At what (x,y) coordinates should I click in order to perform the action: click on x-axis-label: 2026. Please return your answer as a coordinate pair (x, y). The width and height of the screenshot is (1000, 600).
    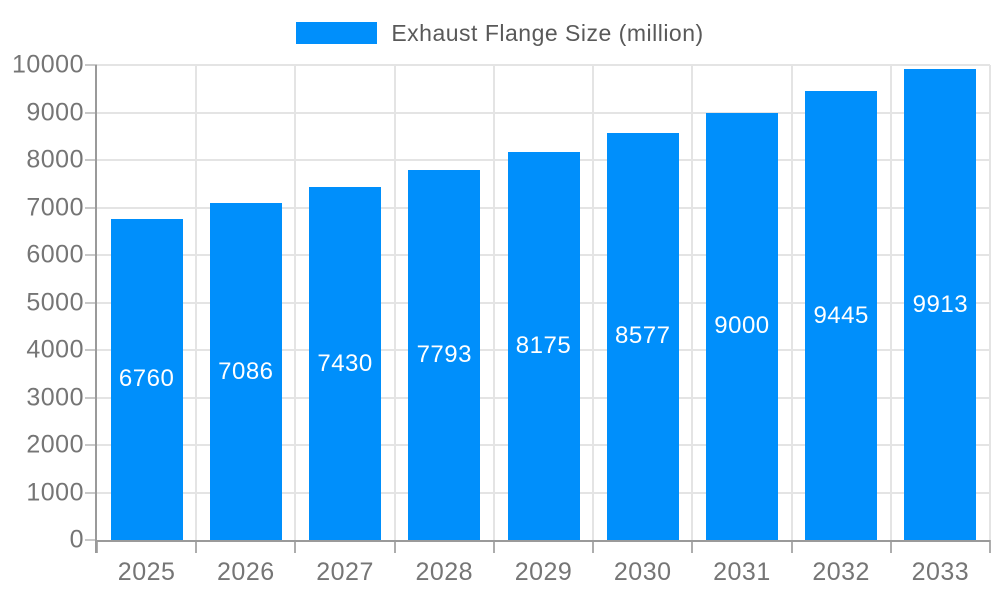
    Looking at the image, I should click on (246, 572).